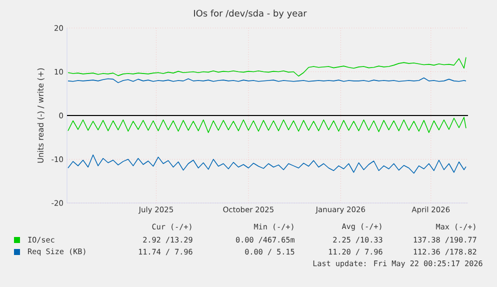 The height and width of the screenshot is (287, 497). Describe the element at coordinates (250, 14) in the screenshot. I see `chart-title: IOs for /dev/sda - by year` at that location.